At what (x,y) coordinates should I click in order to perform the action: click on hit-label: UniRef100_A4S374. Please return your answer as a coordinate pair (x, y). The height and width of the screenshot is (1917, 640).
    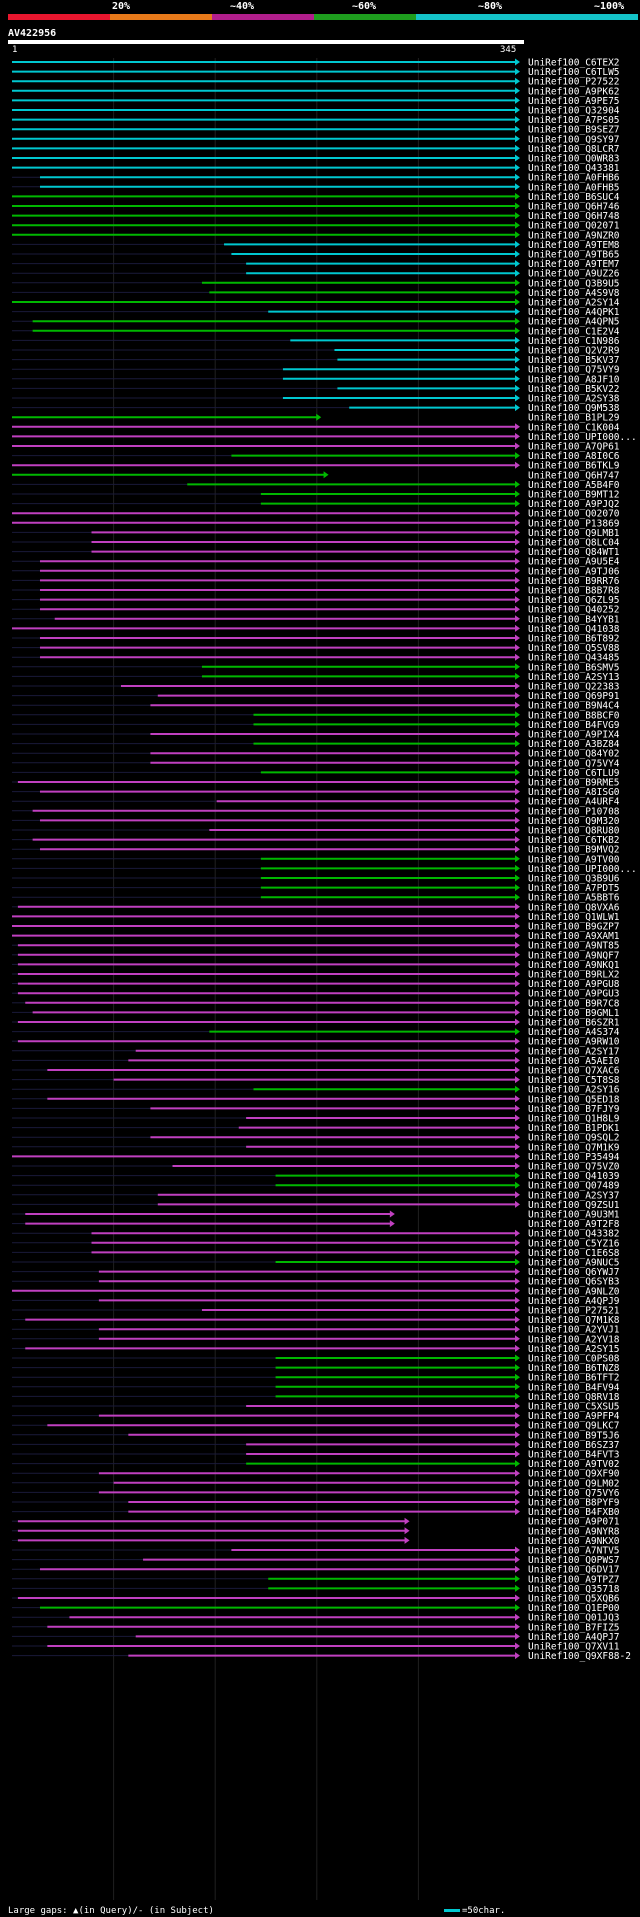
    Looking at the image, I should click on (574, 1032).